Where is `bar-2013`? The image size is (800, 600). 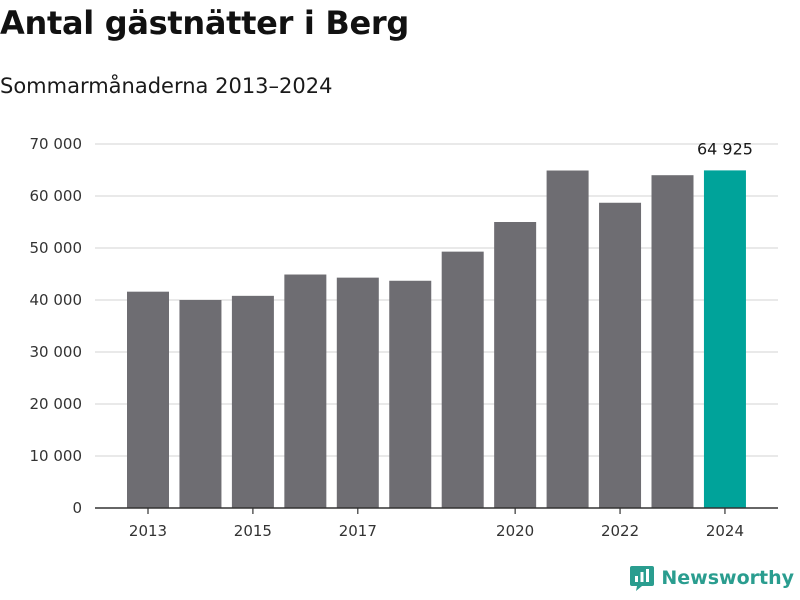
bar-2013 is located at coordinates (148, 399).